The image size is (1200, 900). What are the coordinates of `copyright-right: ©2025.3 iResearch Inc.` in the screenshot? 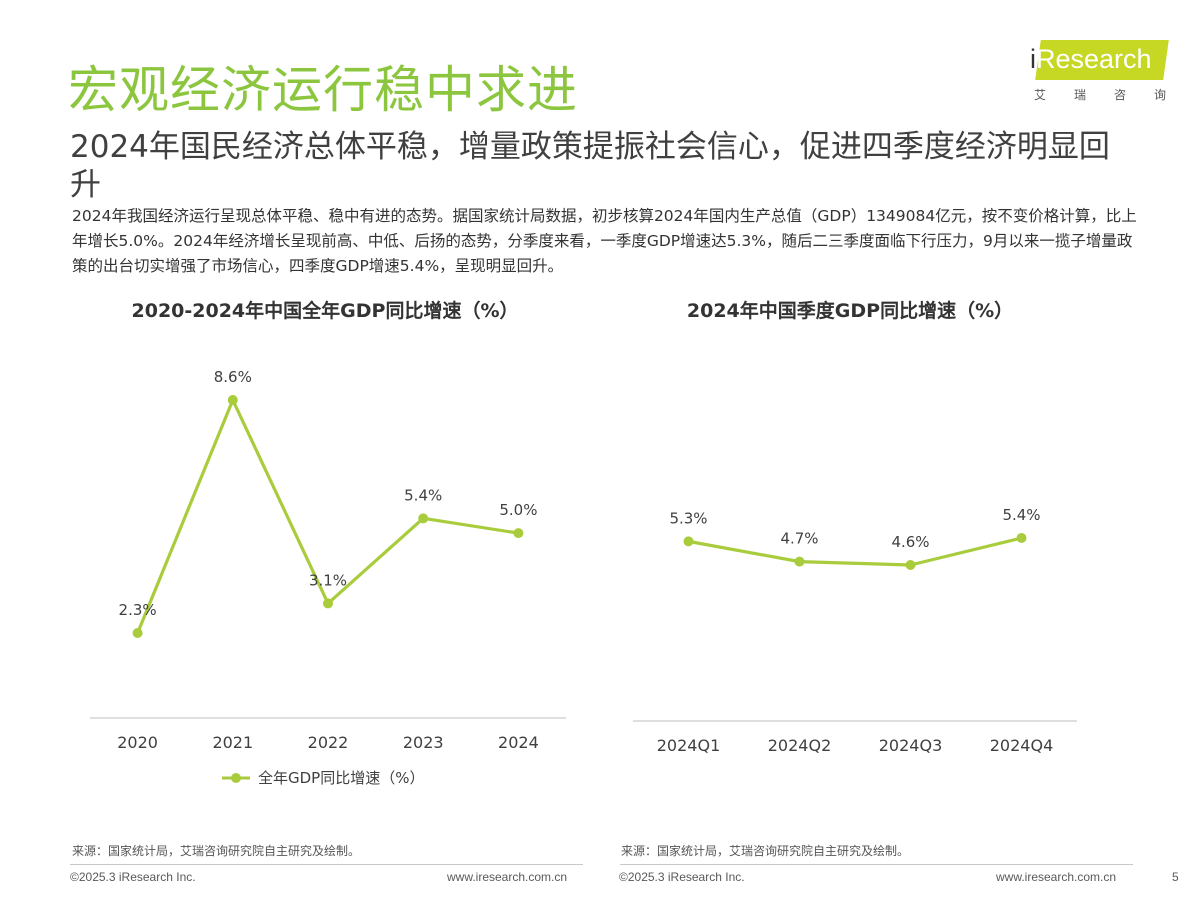 It's located at (682, 877).